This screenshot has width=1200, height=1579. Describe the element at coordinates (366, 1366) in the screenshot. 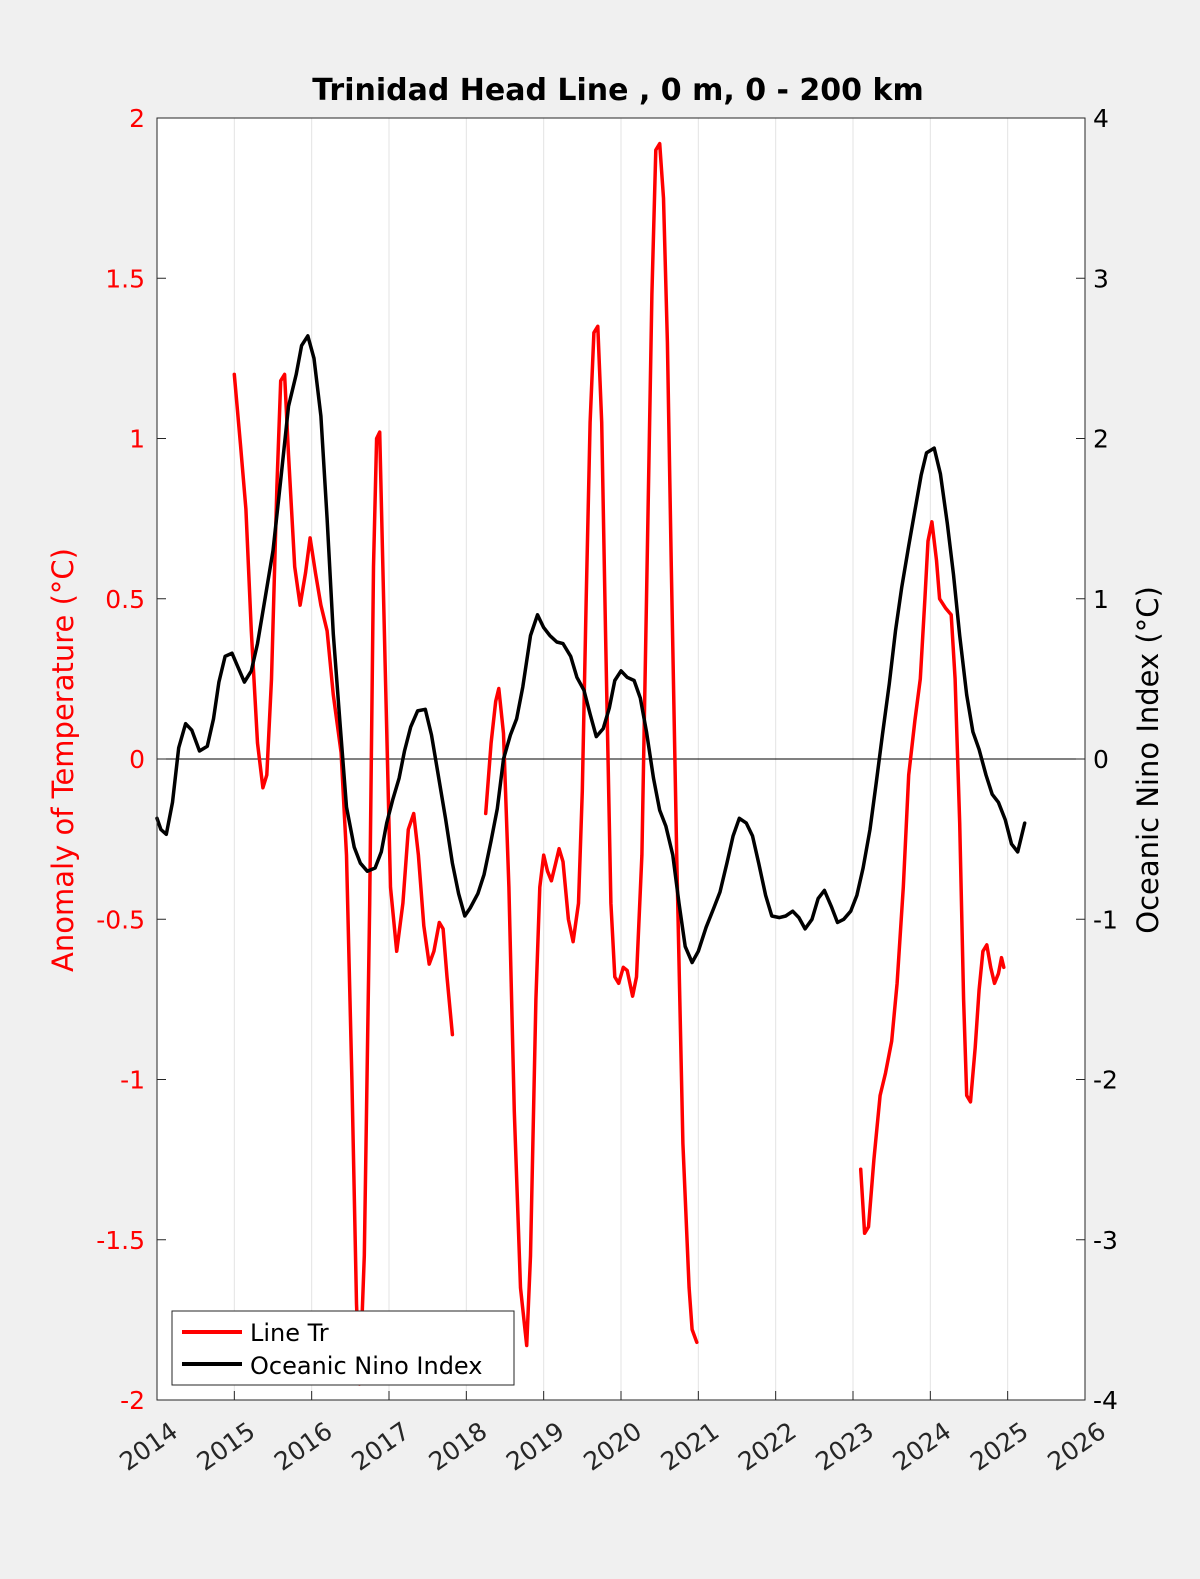

I see `legend-label-oni: Oceanic Nino Index` at that location.